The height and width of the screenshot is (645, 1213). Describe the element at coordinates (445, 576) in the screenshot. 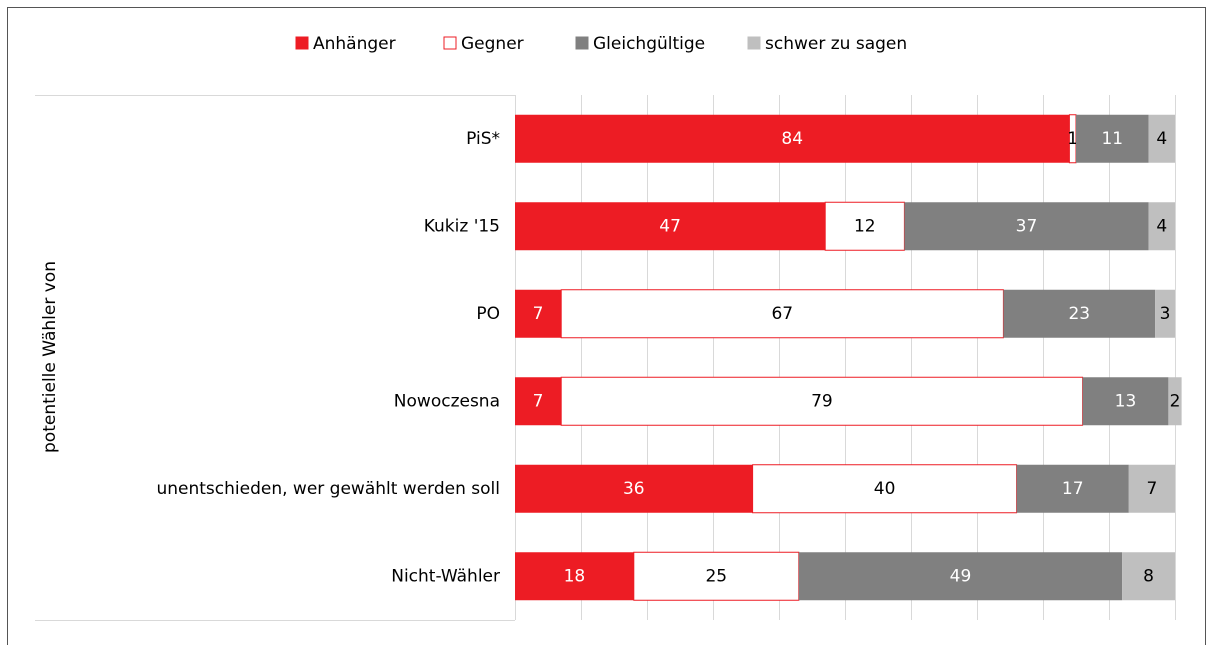

I see `category-label: Nicht-Wähler` at that location.